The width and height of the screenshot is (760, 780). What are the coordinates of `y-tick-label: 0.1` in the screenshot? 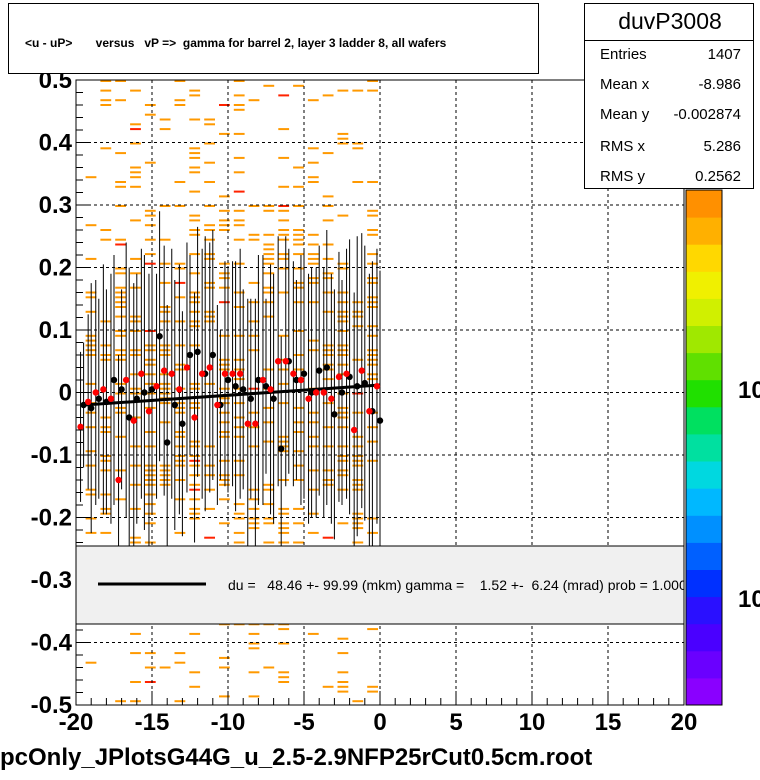 It's located at (55, 330).